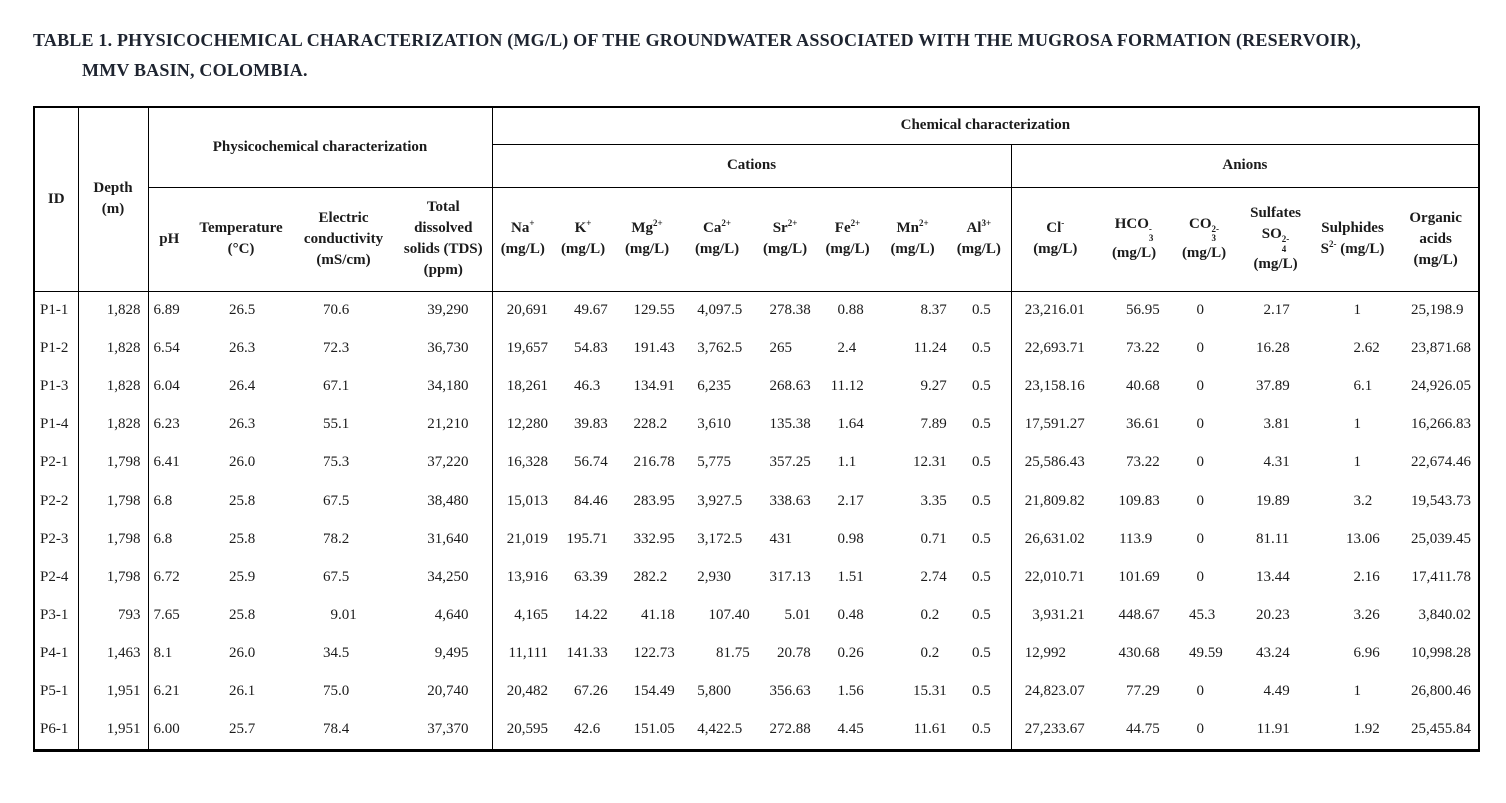 This screenshot has width=1506, height=803. Describe the element at coordinates (168, 348) in the screenshot. I see `cell-ph: 6.54` at that location.